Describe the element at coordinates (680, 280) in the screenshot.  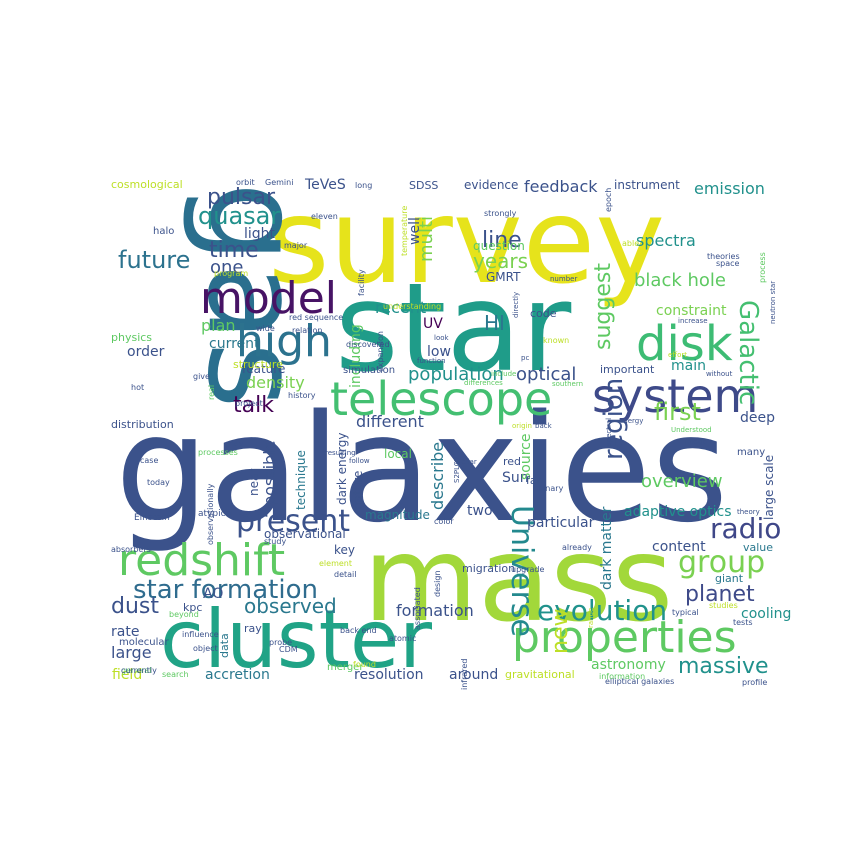
I see `word-black-hole: black hole` at that location.